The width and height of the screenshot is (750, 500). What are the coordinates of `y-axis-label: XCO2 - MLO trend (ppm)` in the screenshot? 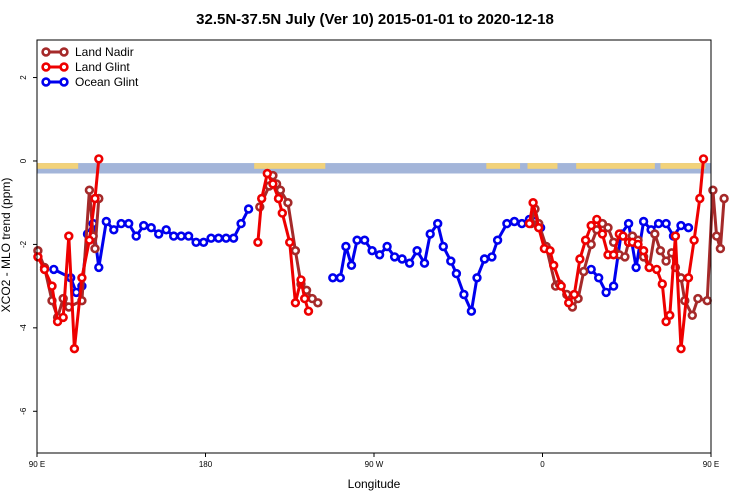 It's located at (6, 245).